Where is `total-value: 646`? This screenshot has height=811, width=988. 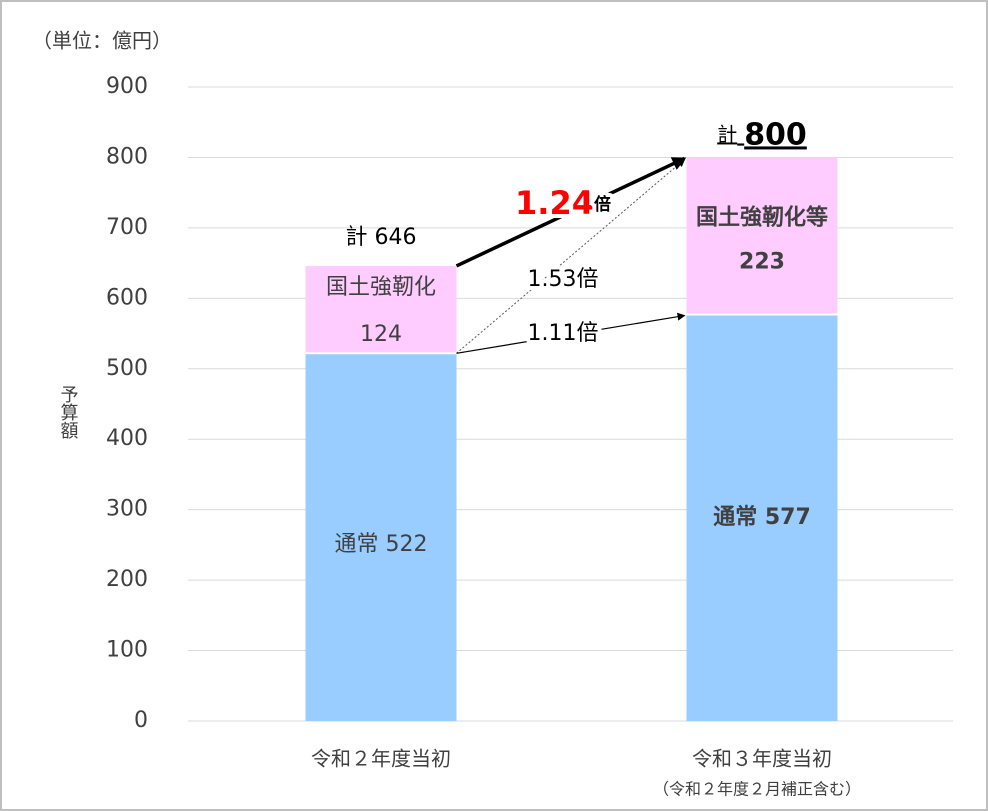
total-value: 646 is located at coordinates (396, 237).